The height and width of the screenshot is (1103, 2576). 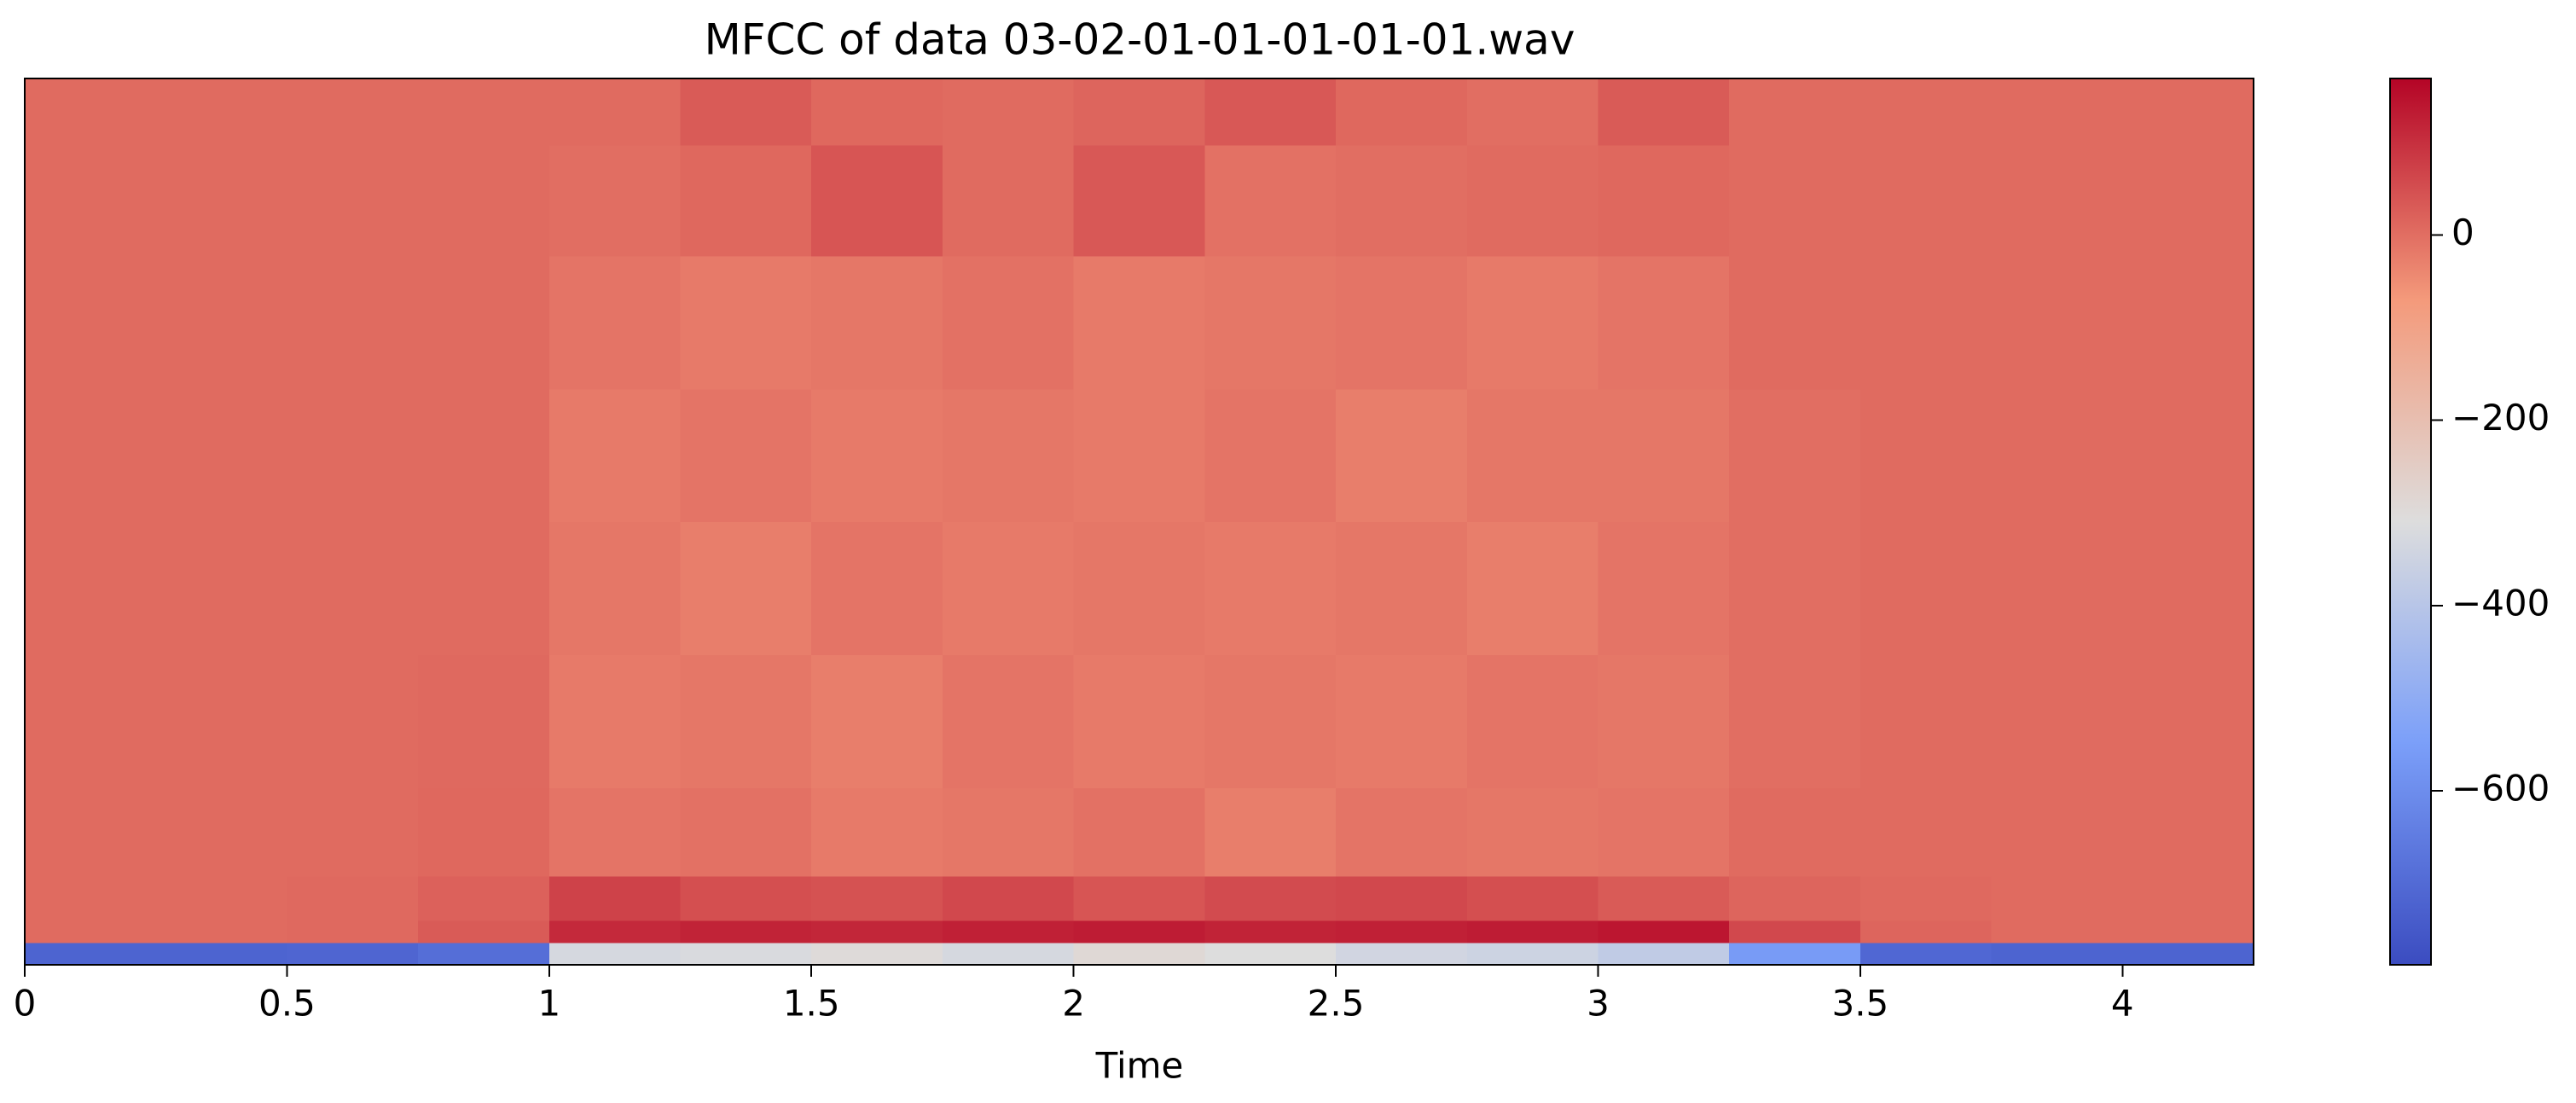 I want to click on x-tick-label: 1, so click(x=548, y=1004).